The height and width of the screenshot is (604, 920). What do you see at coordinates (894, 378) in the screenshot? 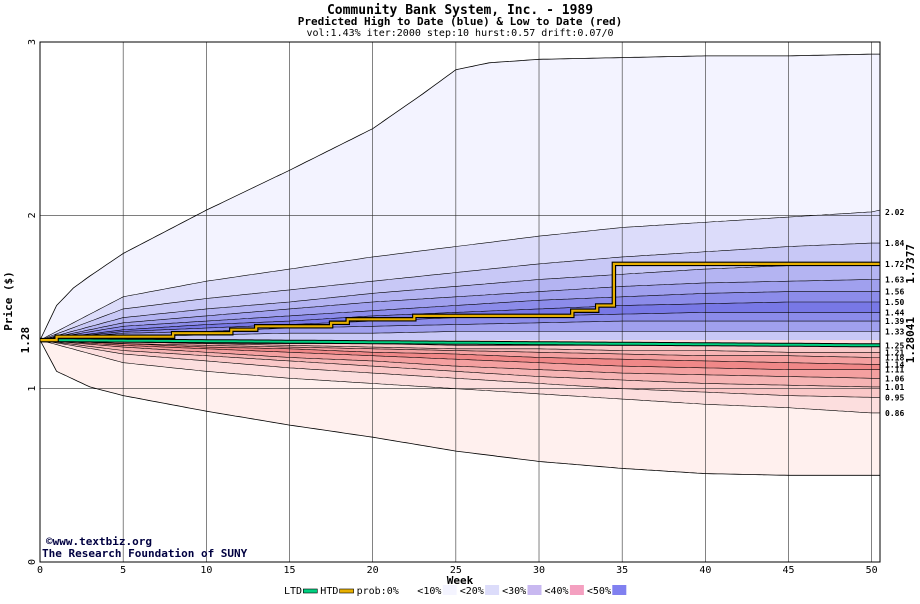
I see `end-value-label: 1.06` at bounding box center [894, 378].